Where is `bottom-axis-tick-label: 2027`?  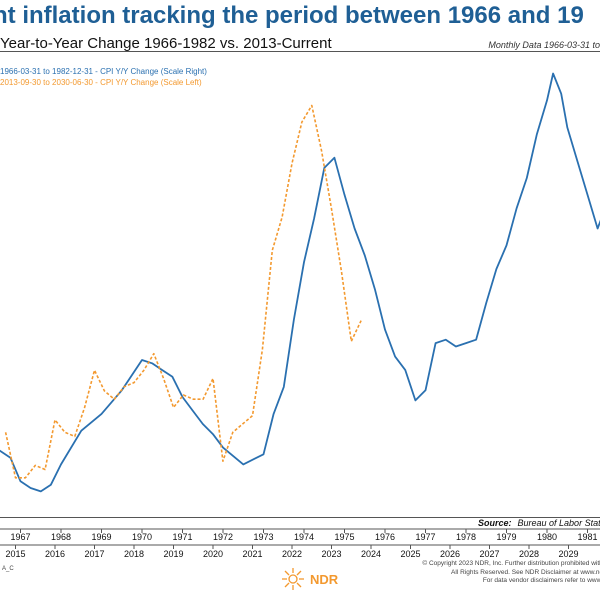 bottom-axis-tick-label: 2027 is located at coordinates (489, 554).